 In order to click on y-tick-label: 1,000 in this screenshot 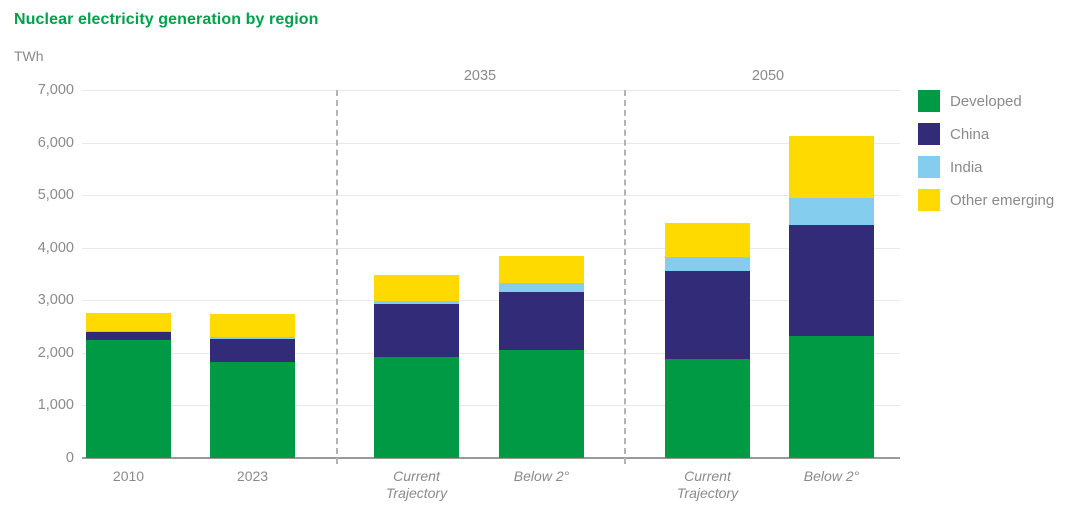, I will do `click(55, 405)`.